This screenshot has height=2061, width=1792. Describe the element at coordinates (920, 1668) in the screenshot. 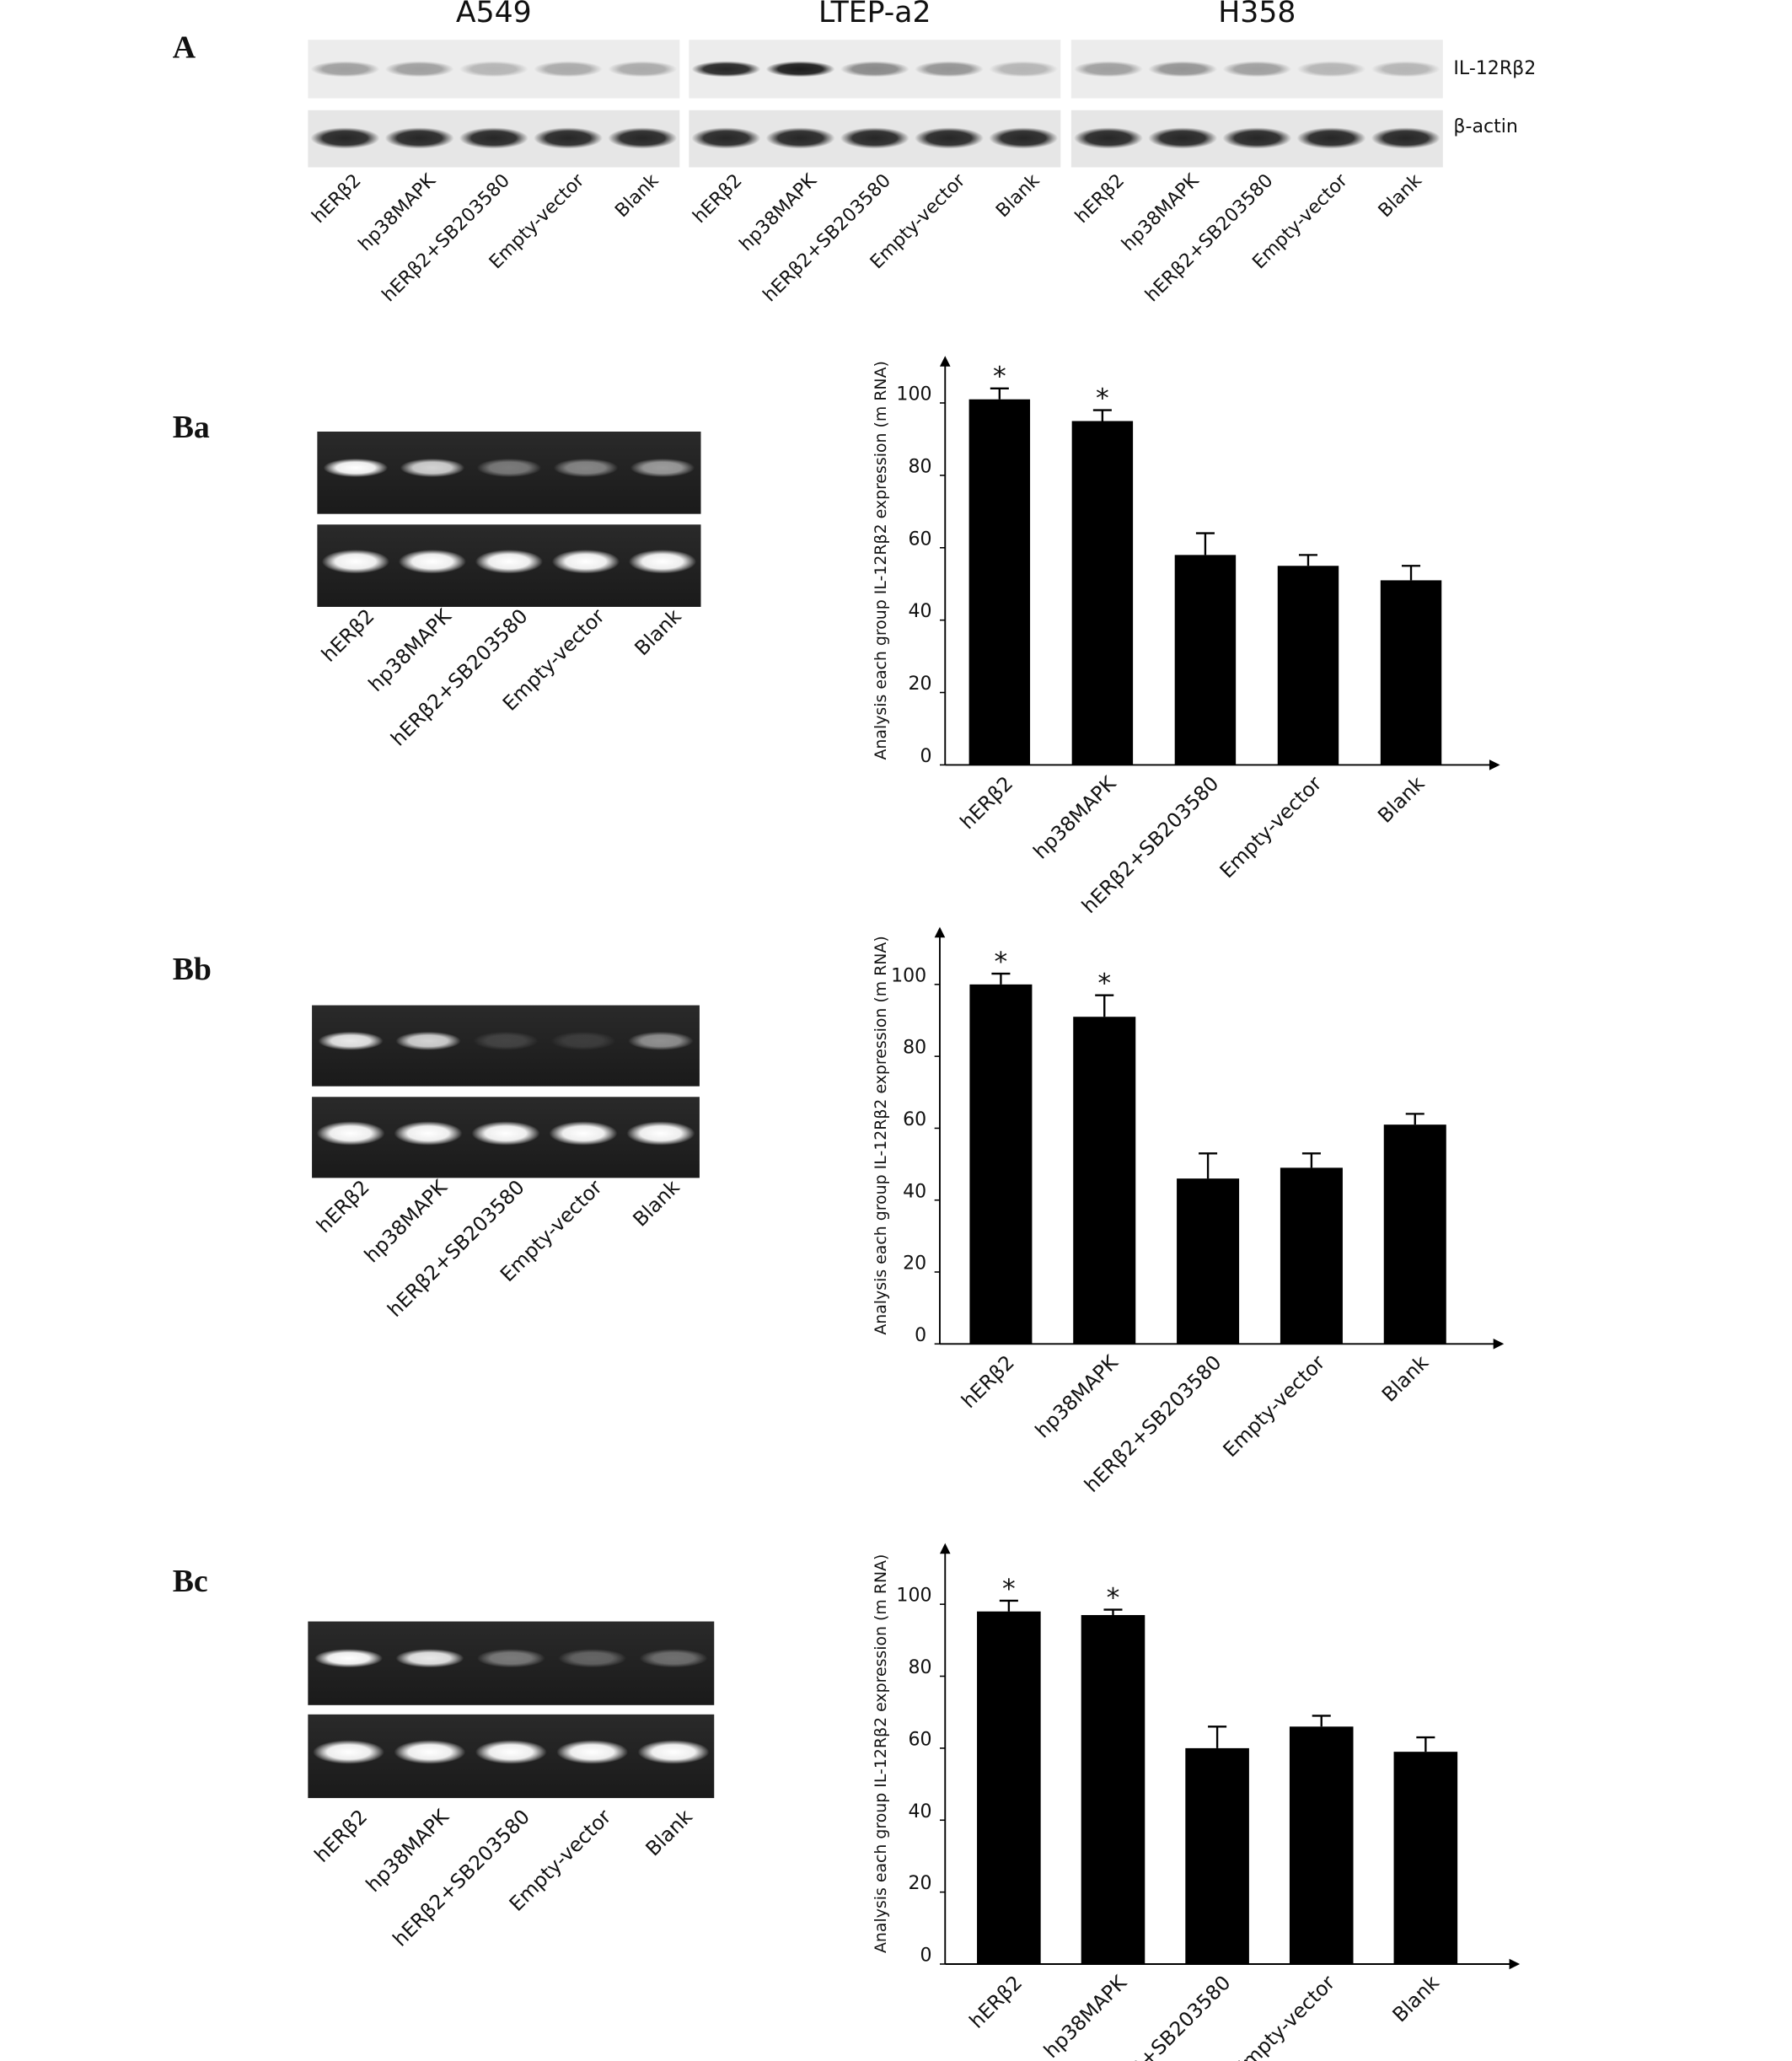

I see `y-tick-label: 80` at that location.